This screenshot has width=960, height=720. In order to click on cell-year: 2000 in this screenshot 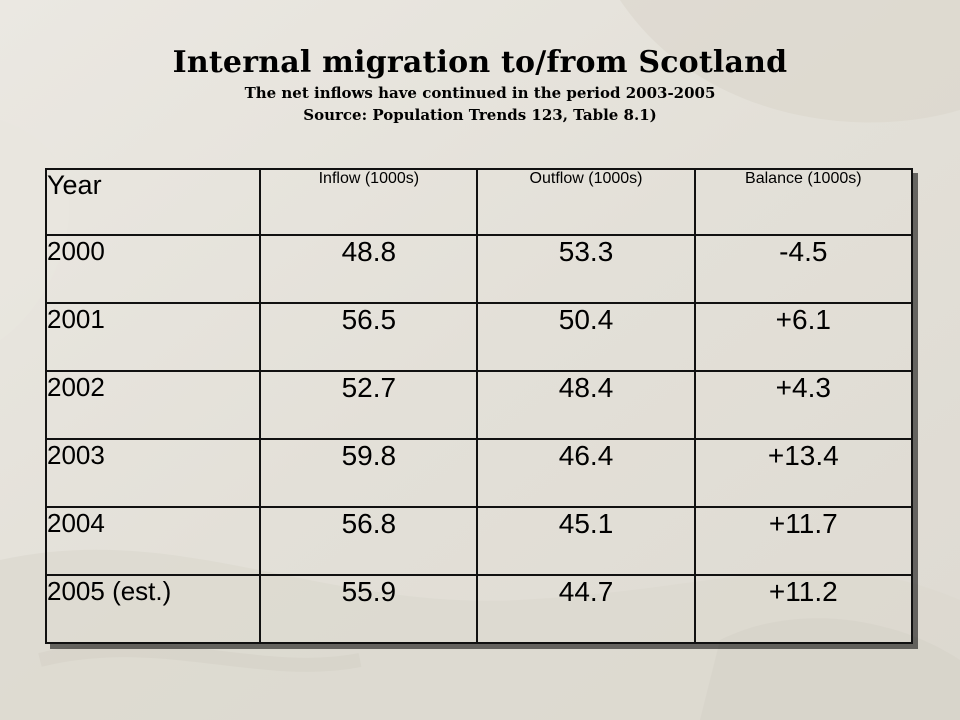, I will do `click(153, 269)`.